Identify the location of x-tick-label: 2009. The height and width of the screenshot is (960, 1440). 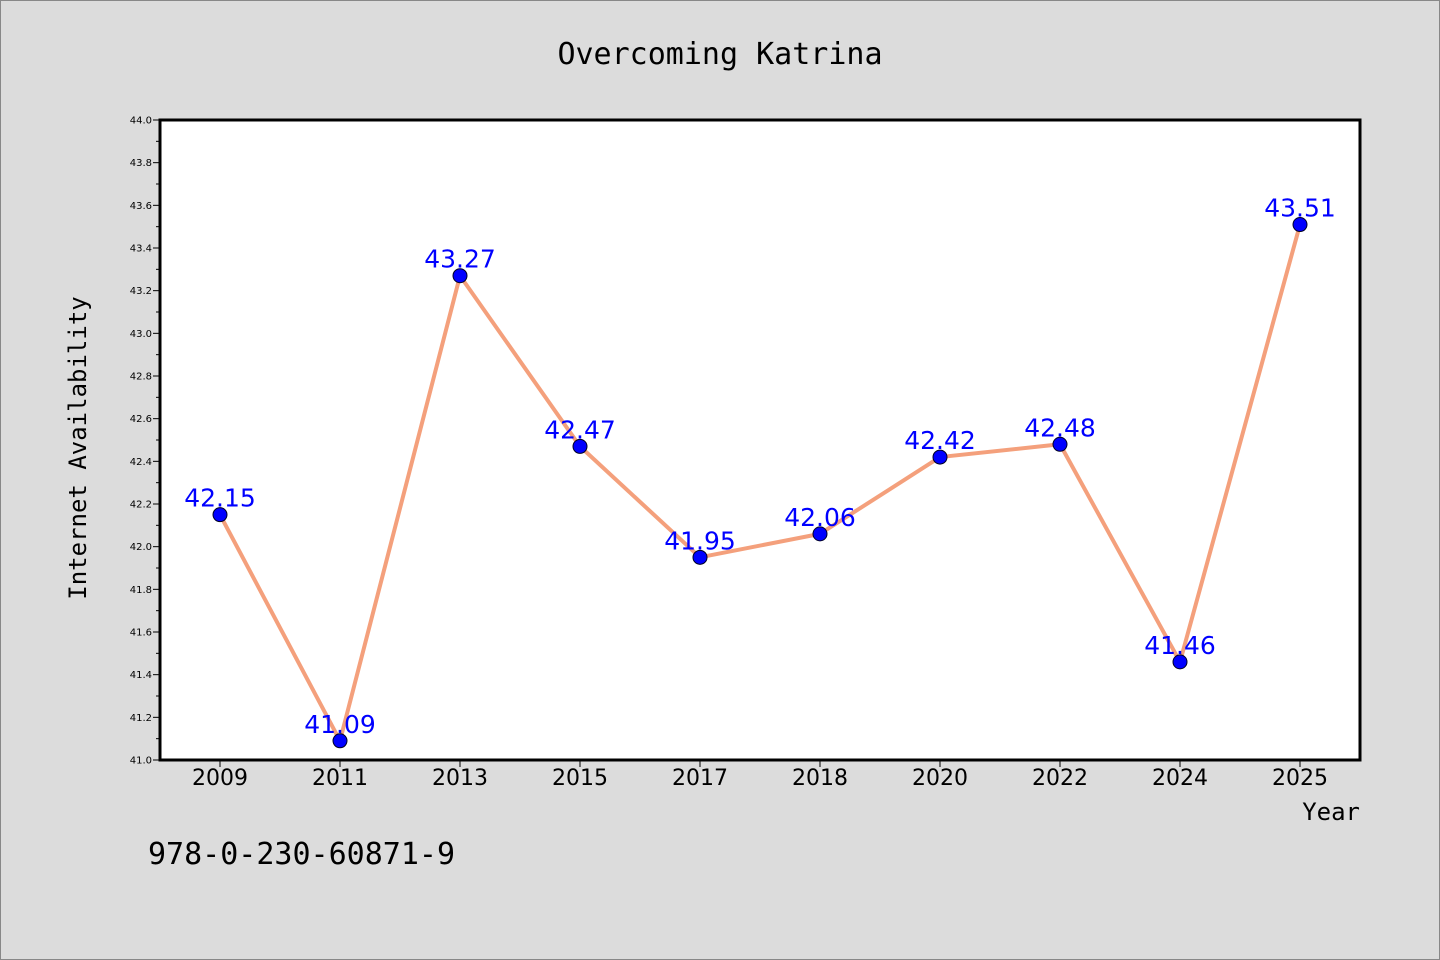
(220, 778).